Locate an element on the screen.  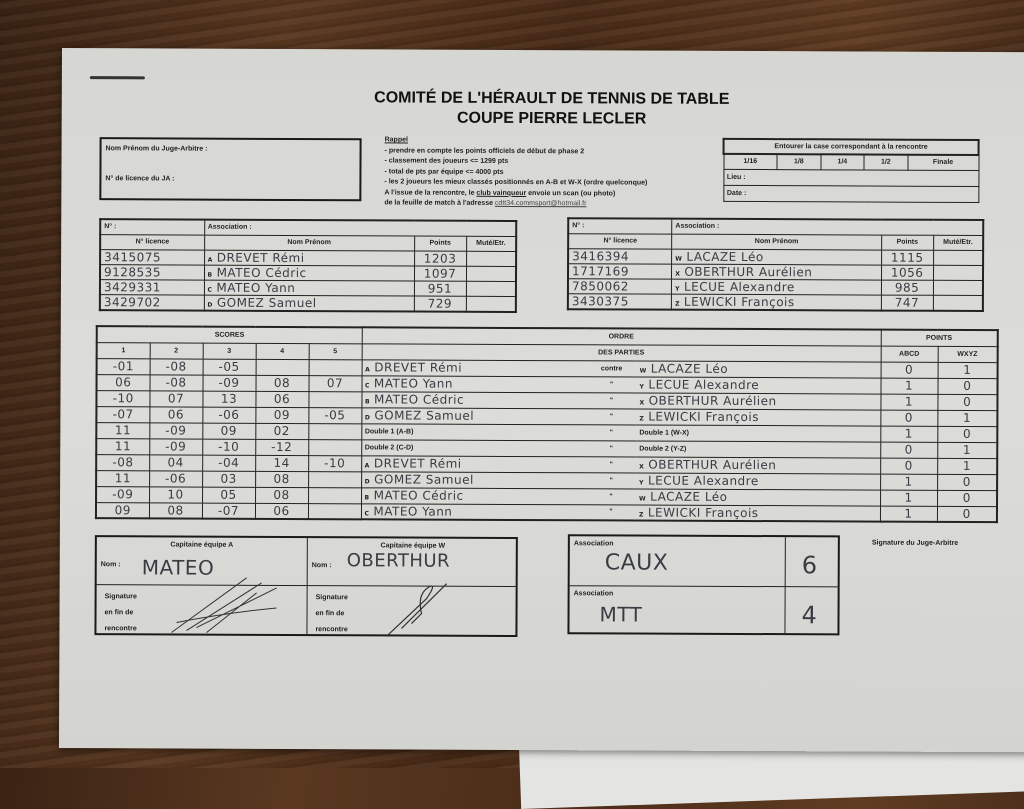
player-name-cell: X OBERTHUR Aurélien is located at coordinates (776, 271).